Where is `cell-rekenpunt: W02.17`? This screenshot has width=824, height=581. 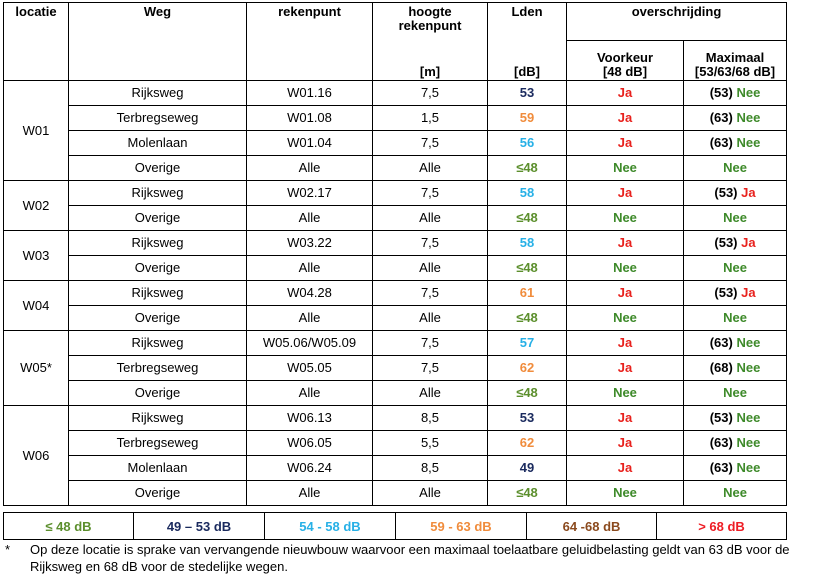
cell-rekenpunt: W02.17 is located at coordinates (309, 193).